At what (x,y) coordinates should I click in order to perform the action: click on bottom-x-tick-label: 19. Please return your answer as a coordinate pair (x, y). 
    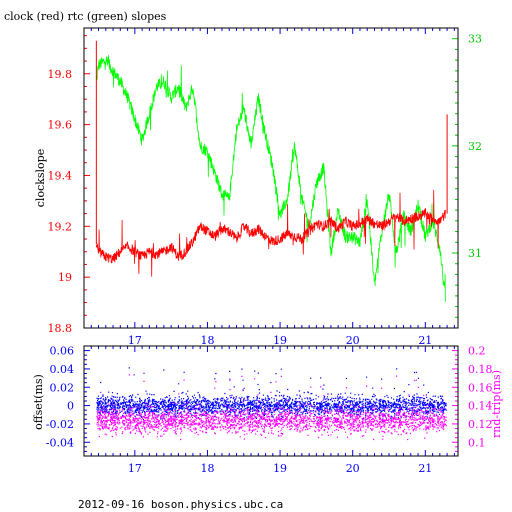
    Looking at the image, I should click on (280, 468).